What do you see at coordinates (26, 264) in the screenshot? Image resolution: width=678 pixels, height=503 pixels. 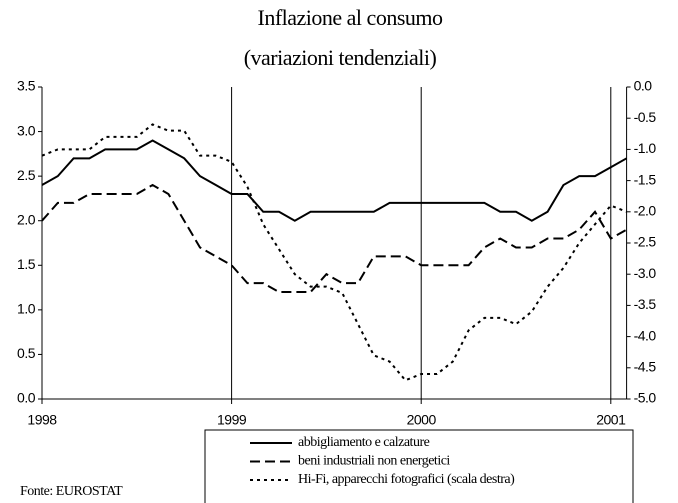 I see `y-tick-label: 1.5` at bounding box center [26, 264].